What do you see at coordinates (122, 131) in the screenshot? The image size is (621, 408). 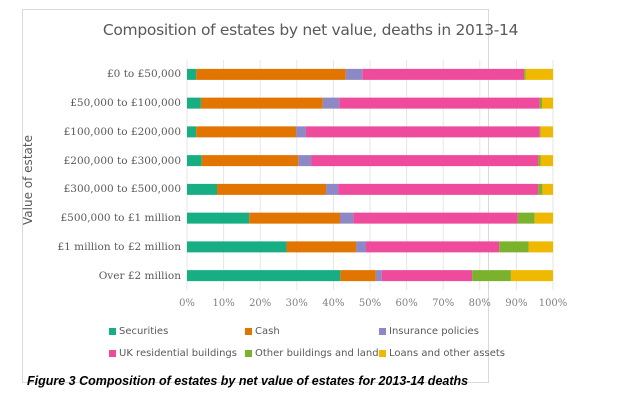 I see `y-category-label: £100,000 to £200,000` at bounding box center [122, 131].